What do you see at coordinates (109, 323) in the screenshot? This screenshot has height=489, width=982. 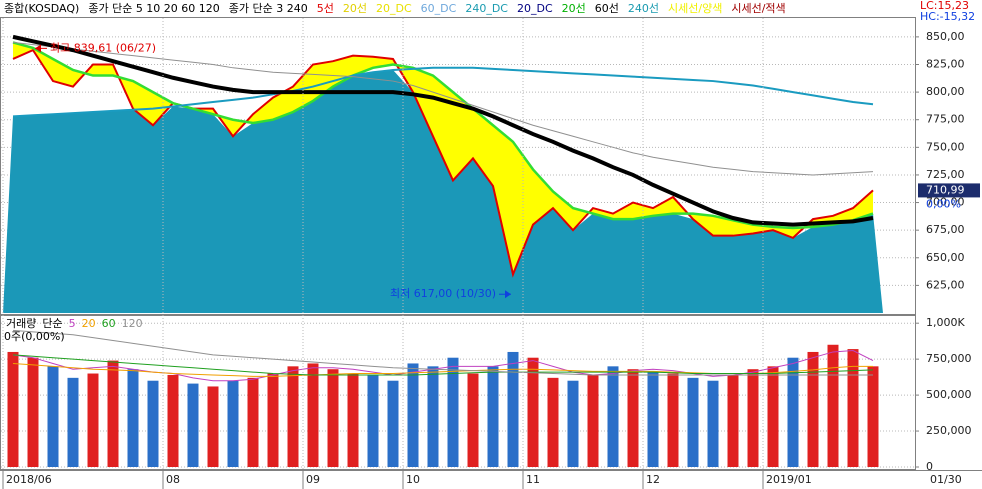 I see `volume-legend-item: 60` at bounding box center [109, 323].